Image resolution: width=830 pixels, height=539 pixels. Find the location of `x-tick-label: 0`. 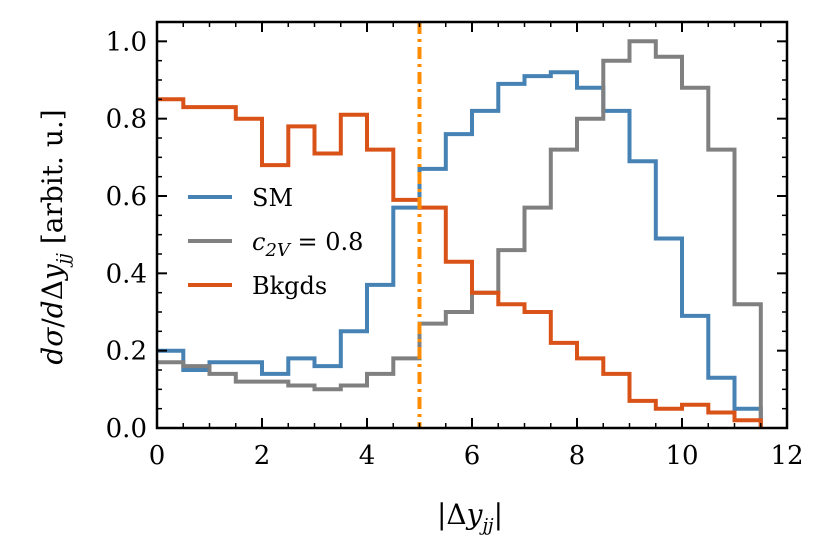

x-tick-label: 0 is located at coordinates (157, 456).